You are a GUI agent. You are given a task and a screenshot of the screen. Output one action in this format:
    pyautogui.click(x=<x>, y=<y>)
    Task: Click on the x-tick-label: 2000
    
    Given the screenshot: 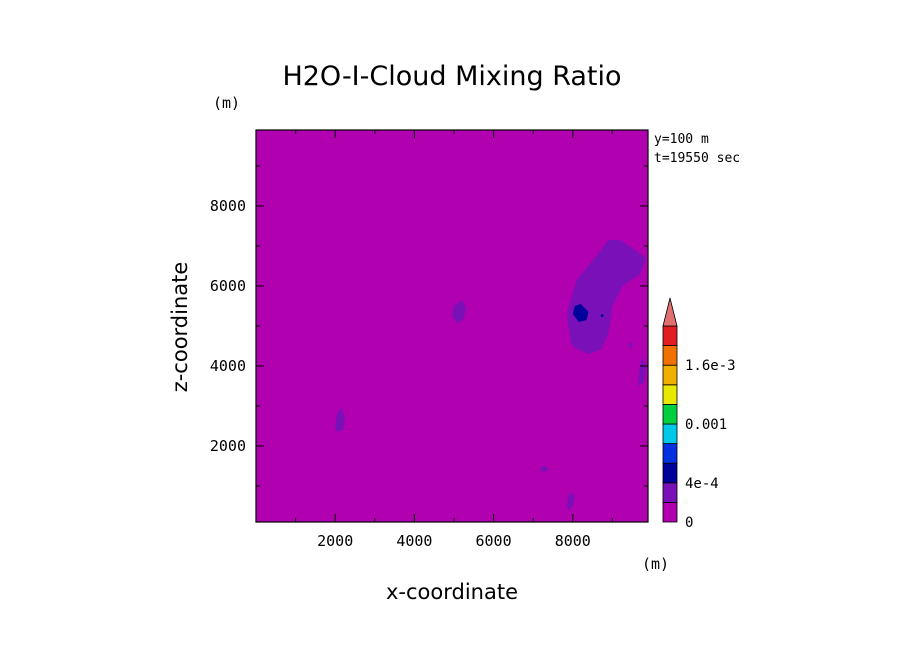 What is the action you would take?
    pyautogui.click(x=335, y=541)
    